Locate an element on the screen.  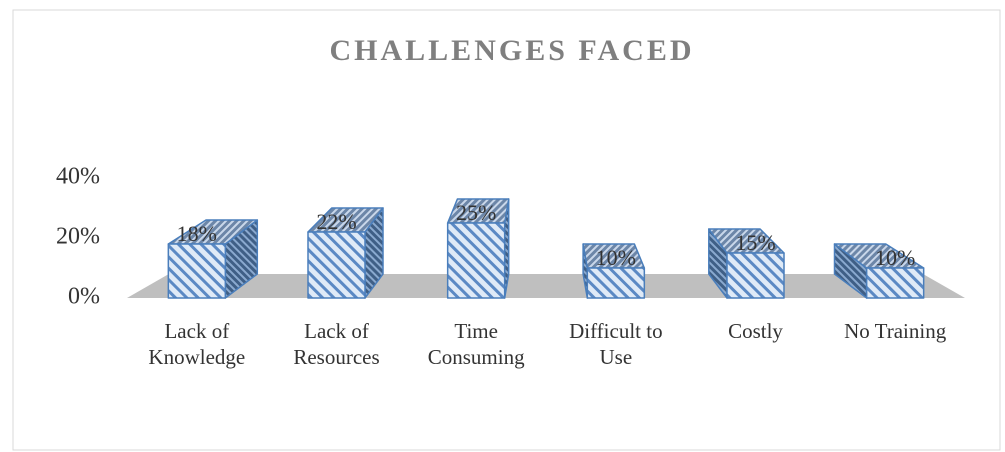
x-tick-label: Costly is located at coordinates (755, 331).